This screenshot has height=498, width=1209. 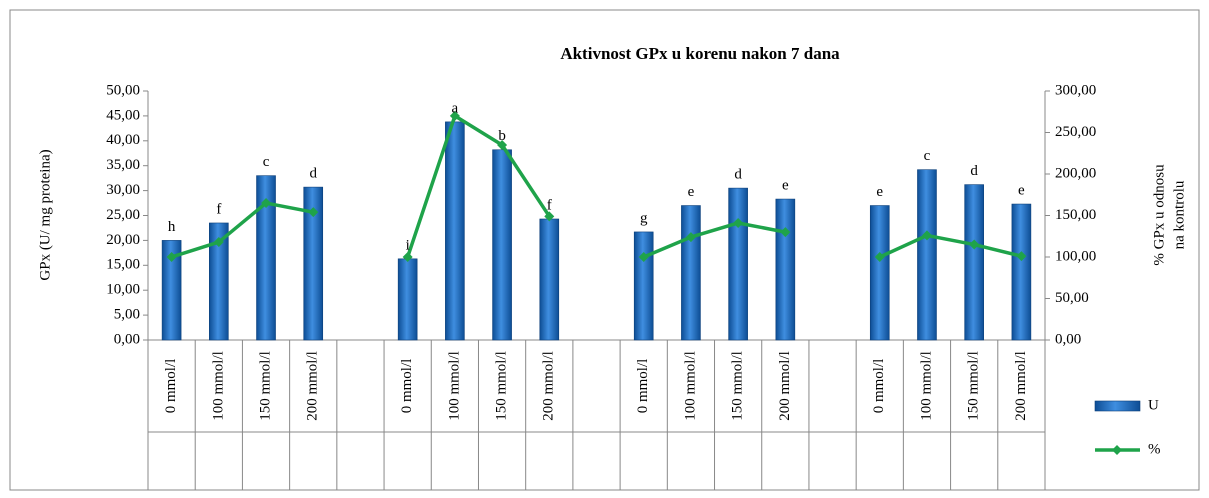 What do you see at coordinates (123, 215) in the screenshot?
I see `y-tick-label: 25,00` at bounding box center [123, 215].